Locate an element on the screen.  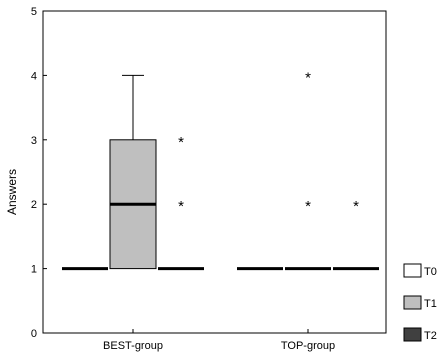
legend: T0 T1 T2 is located at coordinates (420, 302).